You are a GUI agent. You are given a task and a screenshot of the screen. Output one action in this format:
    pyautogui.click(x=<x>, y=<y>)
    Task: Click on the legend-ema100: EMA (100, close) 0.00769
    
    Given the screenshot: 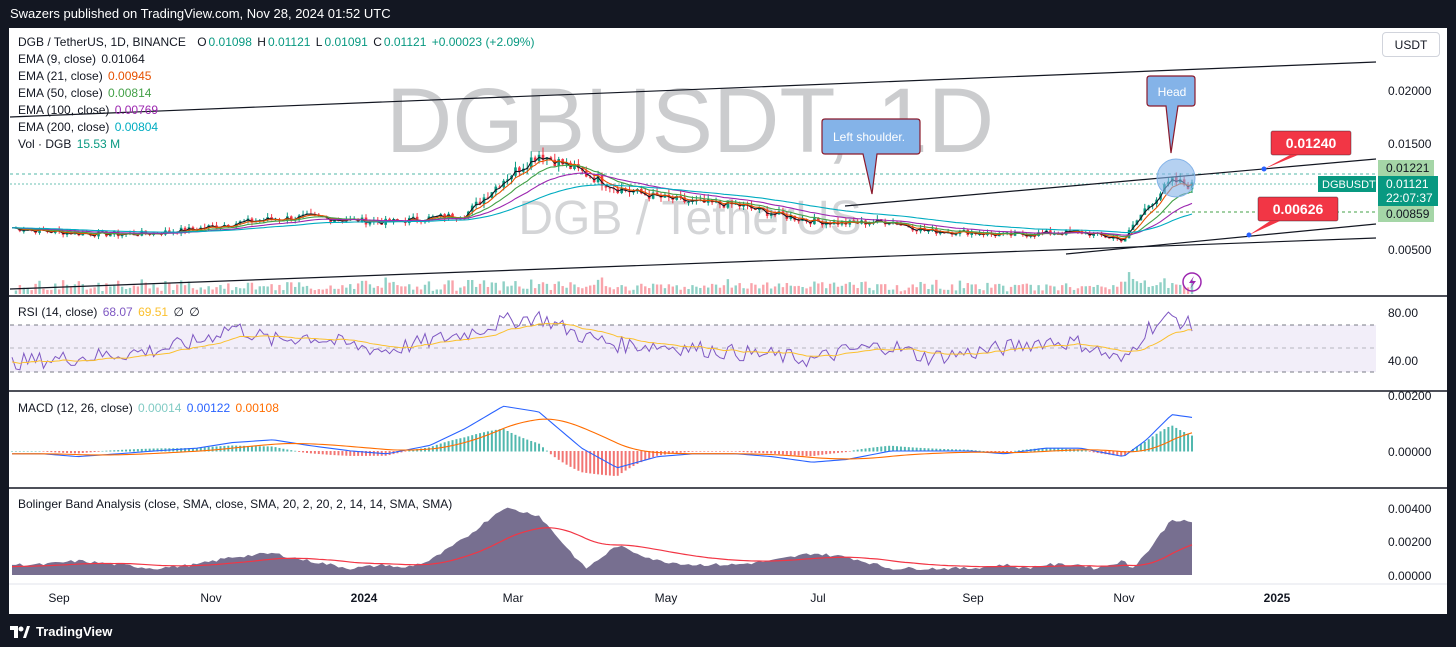 What is the action you would take?
    pyautogui.click(x=89, y=110)
    